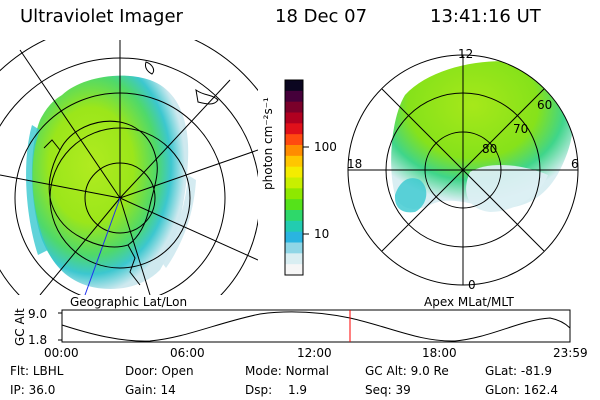  Describe the element at coordinates (325, 147) in the screenshot. I see `colorbar-tick-100: 100` at that location.